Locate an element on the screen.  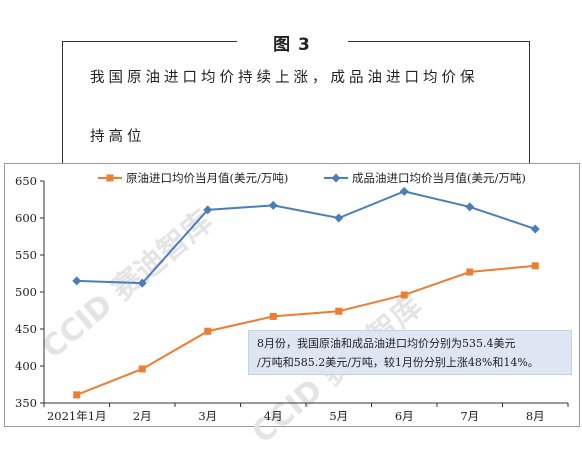
x-tick-label: 5月 is located at coordinates (338, 416).